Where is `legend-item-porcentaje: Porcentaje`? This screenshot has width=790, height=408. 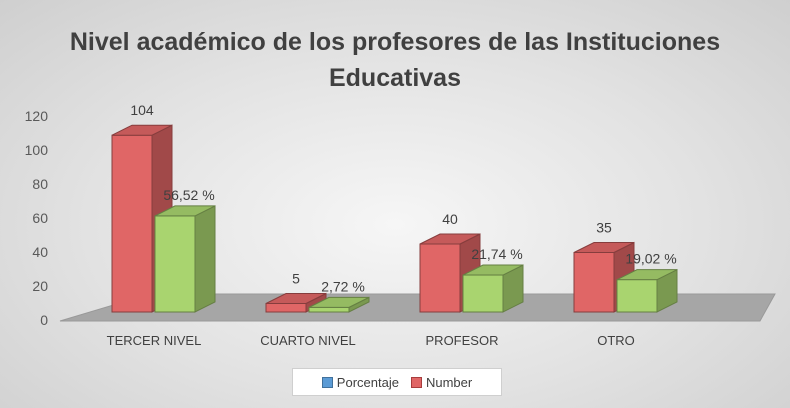 legend-item-porcentaje: Porcentaje is located at coordinates (360, 382).